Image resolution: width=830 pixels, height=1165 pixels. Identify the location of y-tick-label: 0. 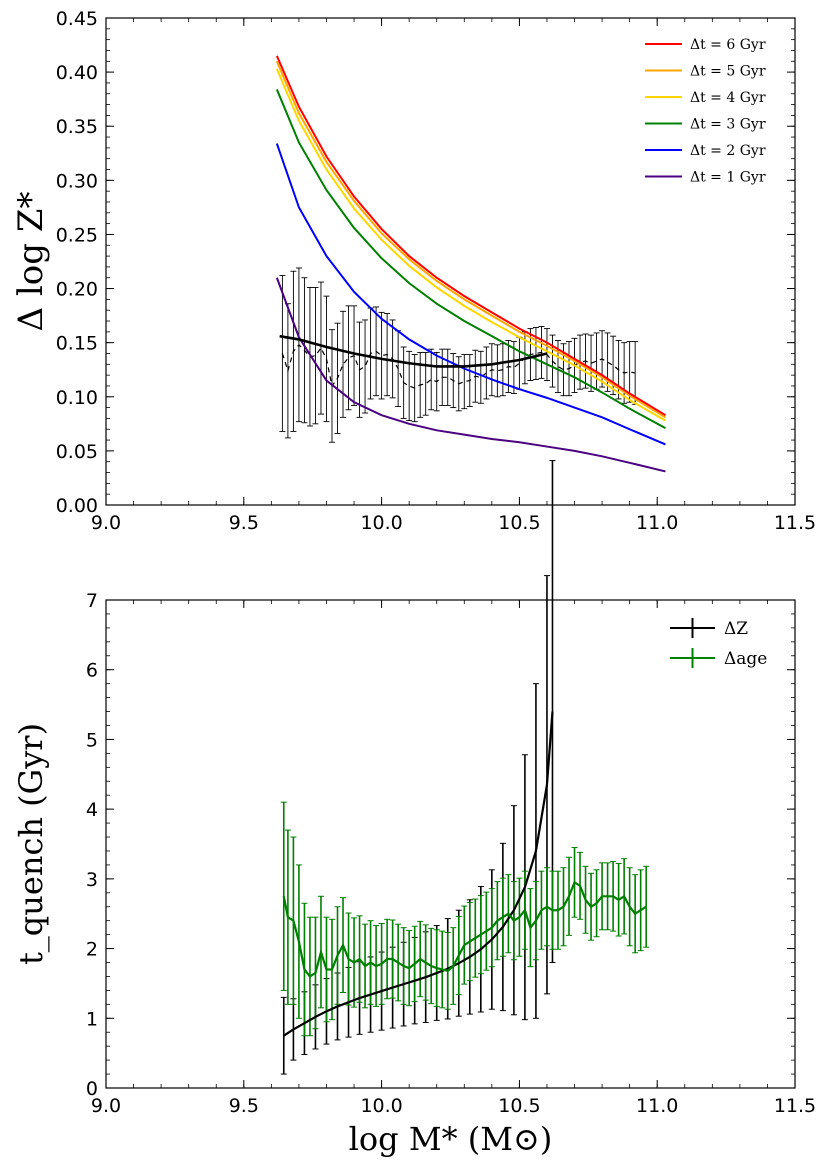
(92, 1089).